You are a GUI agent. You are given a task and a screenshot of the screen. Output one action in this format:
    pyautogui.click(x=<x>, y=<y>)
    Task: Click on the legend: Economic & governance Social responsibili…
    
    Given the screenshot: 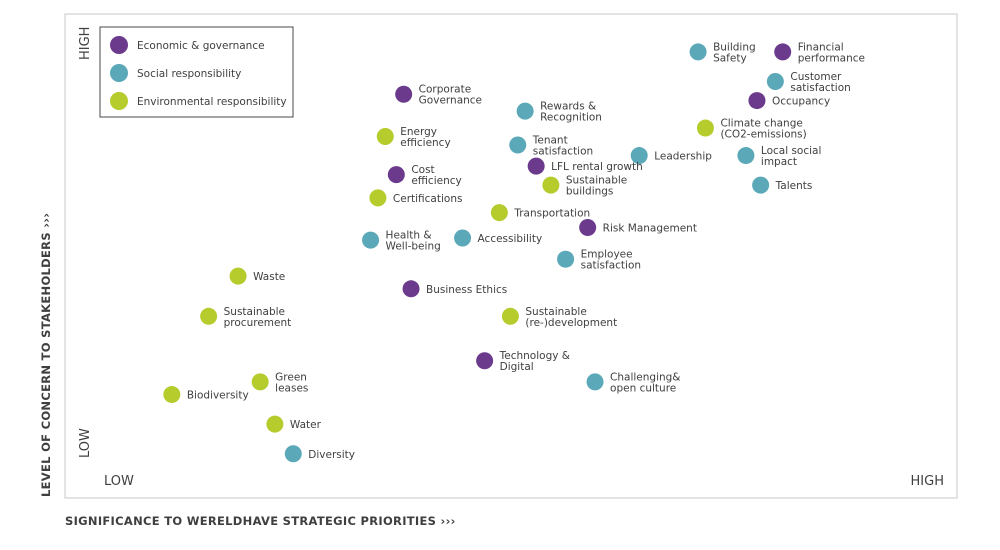 What is the action you would take?
    pyautogui.click(x=196, y=72)
    